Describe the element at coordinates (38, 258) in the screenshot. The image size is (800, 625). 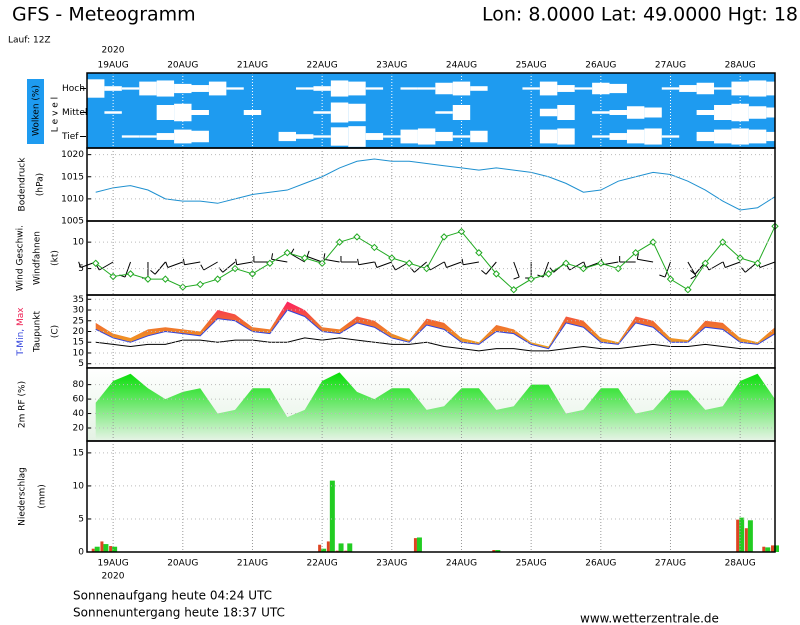
I see `y-axis-label: Windfahnen` at that location.